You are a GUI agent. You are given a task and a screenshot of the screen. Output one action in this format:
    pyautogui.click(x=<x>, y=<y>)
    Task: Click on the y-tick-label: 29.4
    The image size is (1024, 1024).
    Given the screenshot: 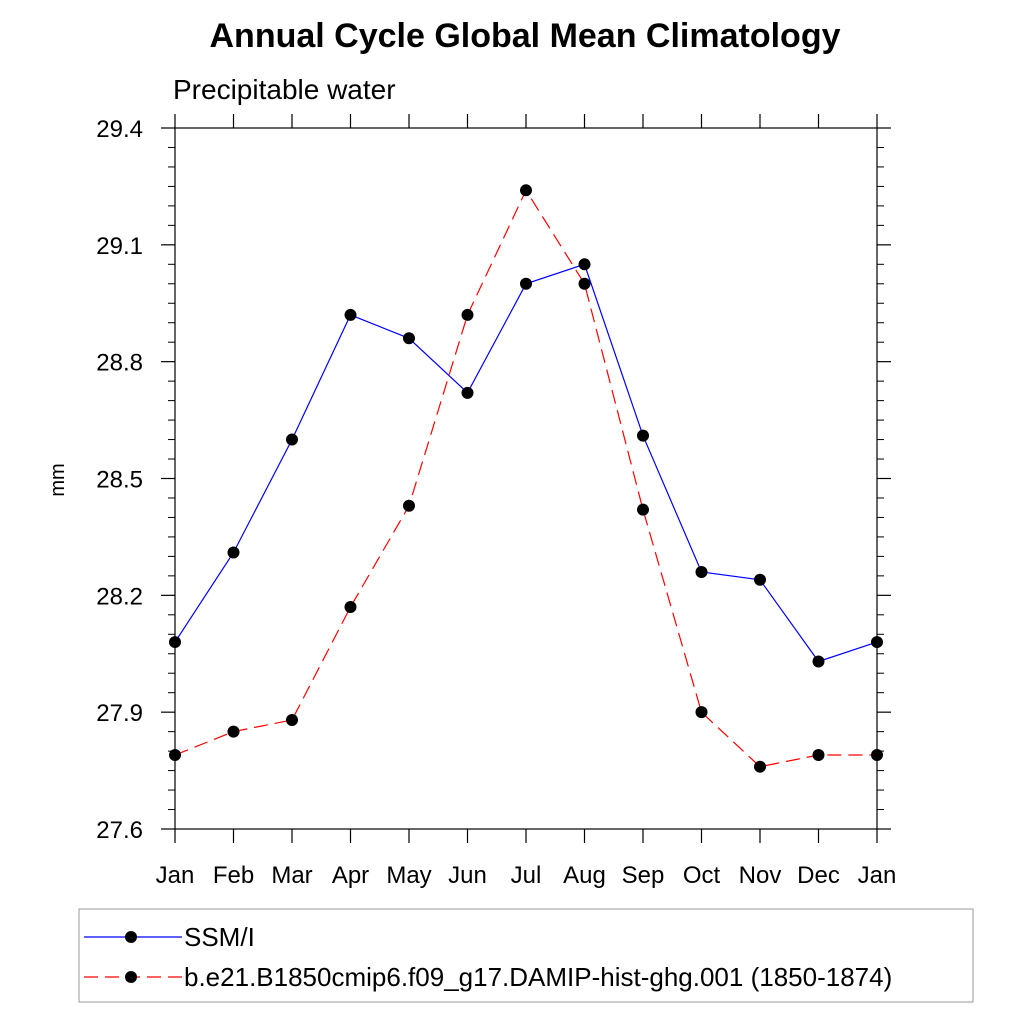 What is the action you would take?
    pyautogui.click(x=119, y=129)
    